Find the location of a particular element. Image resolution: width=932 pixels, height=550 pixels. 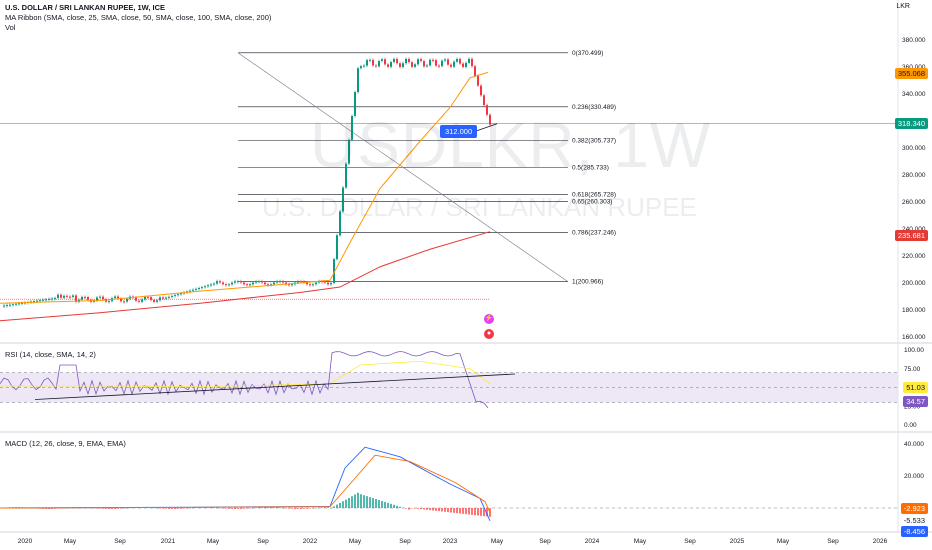

flag-icon: ● is located at coordinates (489, 334).